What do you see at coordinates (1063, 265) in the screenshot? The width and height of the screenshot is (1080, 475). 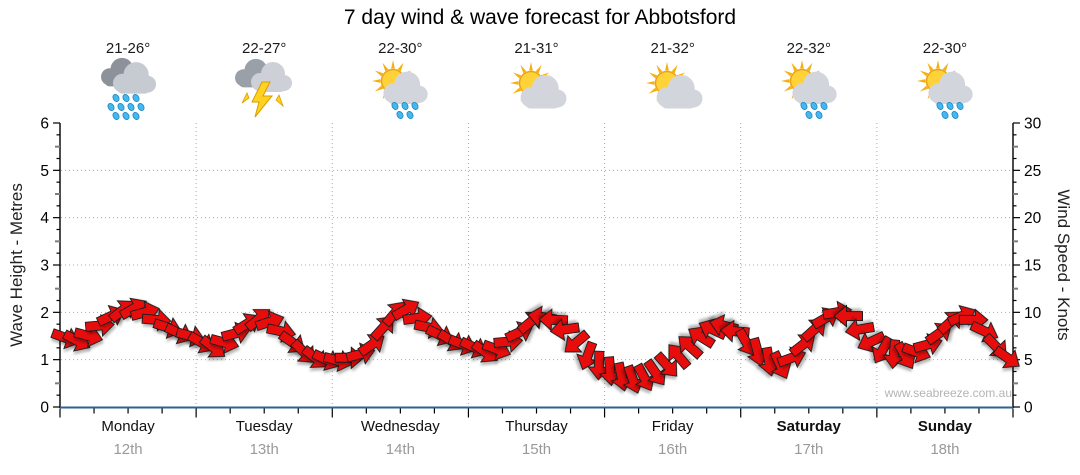 I see `right-axis-title: Wind Speed - Knots` at bounding box center [1063, 265].